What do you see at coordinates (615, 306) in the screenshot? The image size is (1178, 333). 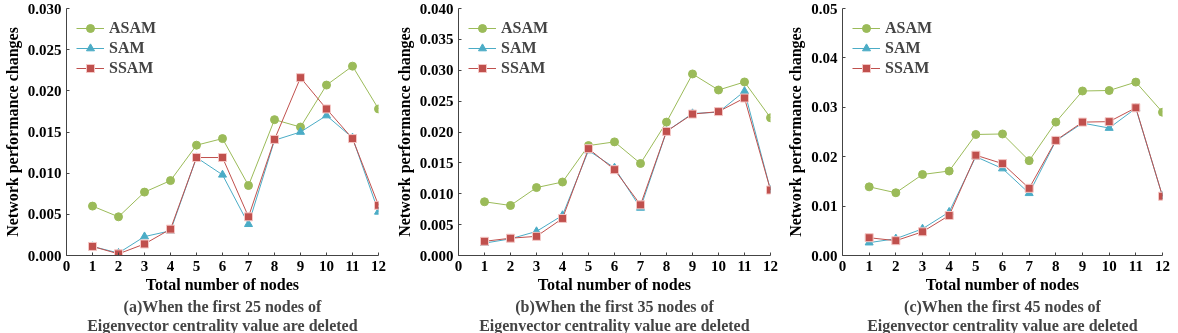 I see `text: (b)When the first 35 nodes of` at bounding box center [615, 306].